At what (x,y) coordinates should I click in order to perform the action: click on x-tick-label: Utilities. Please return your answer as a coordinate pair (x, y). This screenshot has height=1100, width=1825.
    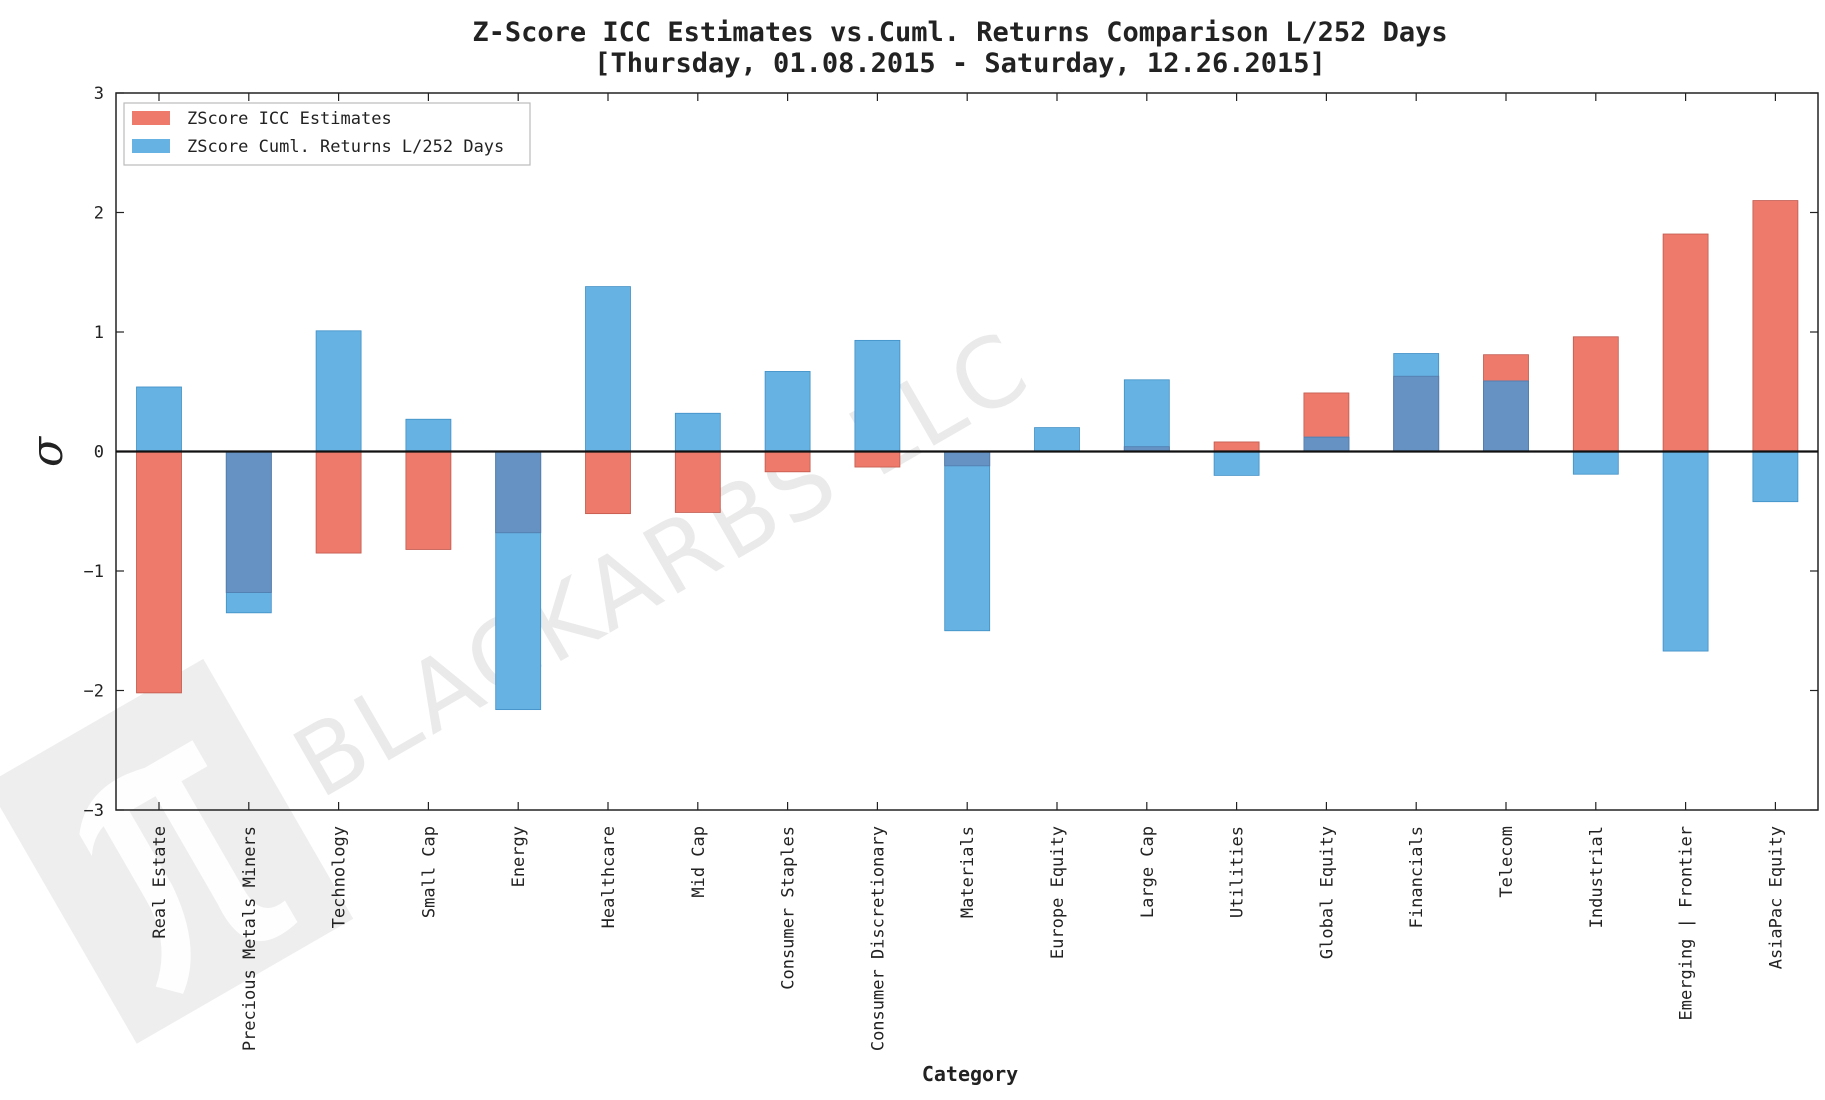
    Looking at the image, I should click on (1238, 872).